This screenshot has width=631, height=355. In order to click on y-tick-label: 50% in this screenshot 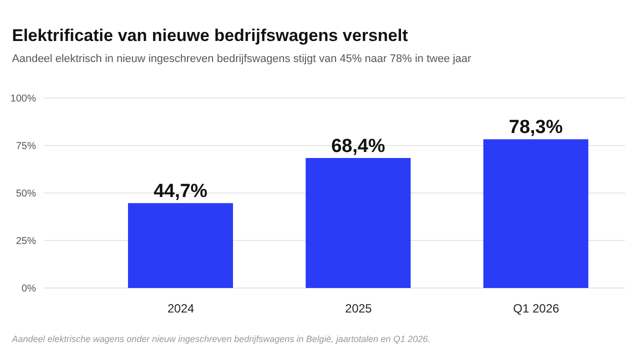, I will do `click(26, 194)`.